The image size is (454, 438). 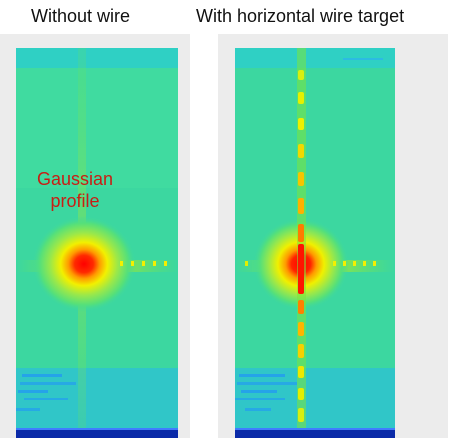 I want to click on annotation-line-2: profile, so click(x=75, y=201).